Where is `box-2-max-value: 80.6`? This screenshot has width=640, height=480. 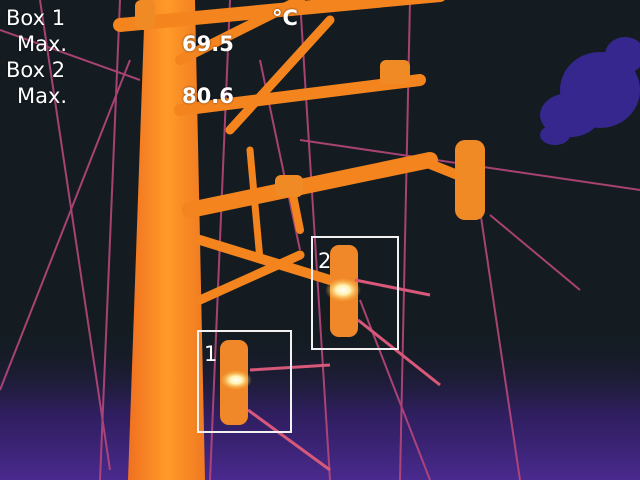 box-2-max-value: 80.6 is located at coordinates (208, 96).